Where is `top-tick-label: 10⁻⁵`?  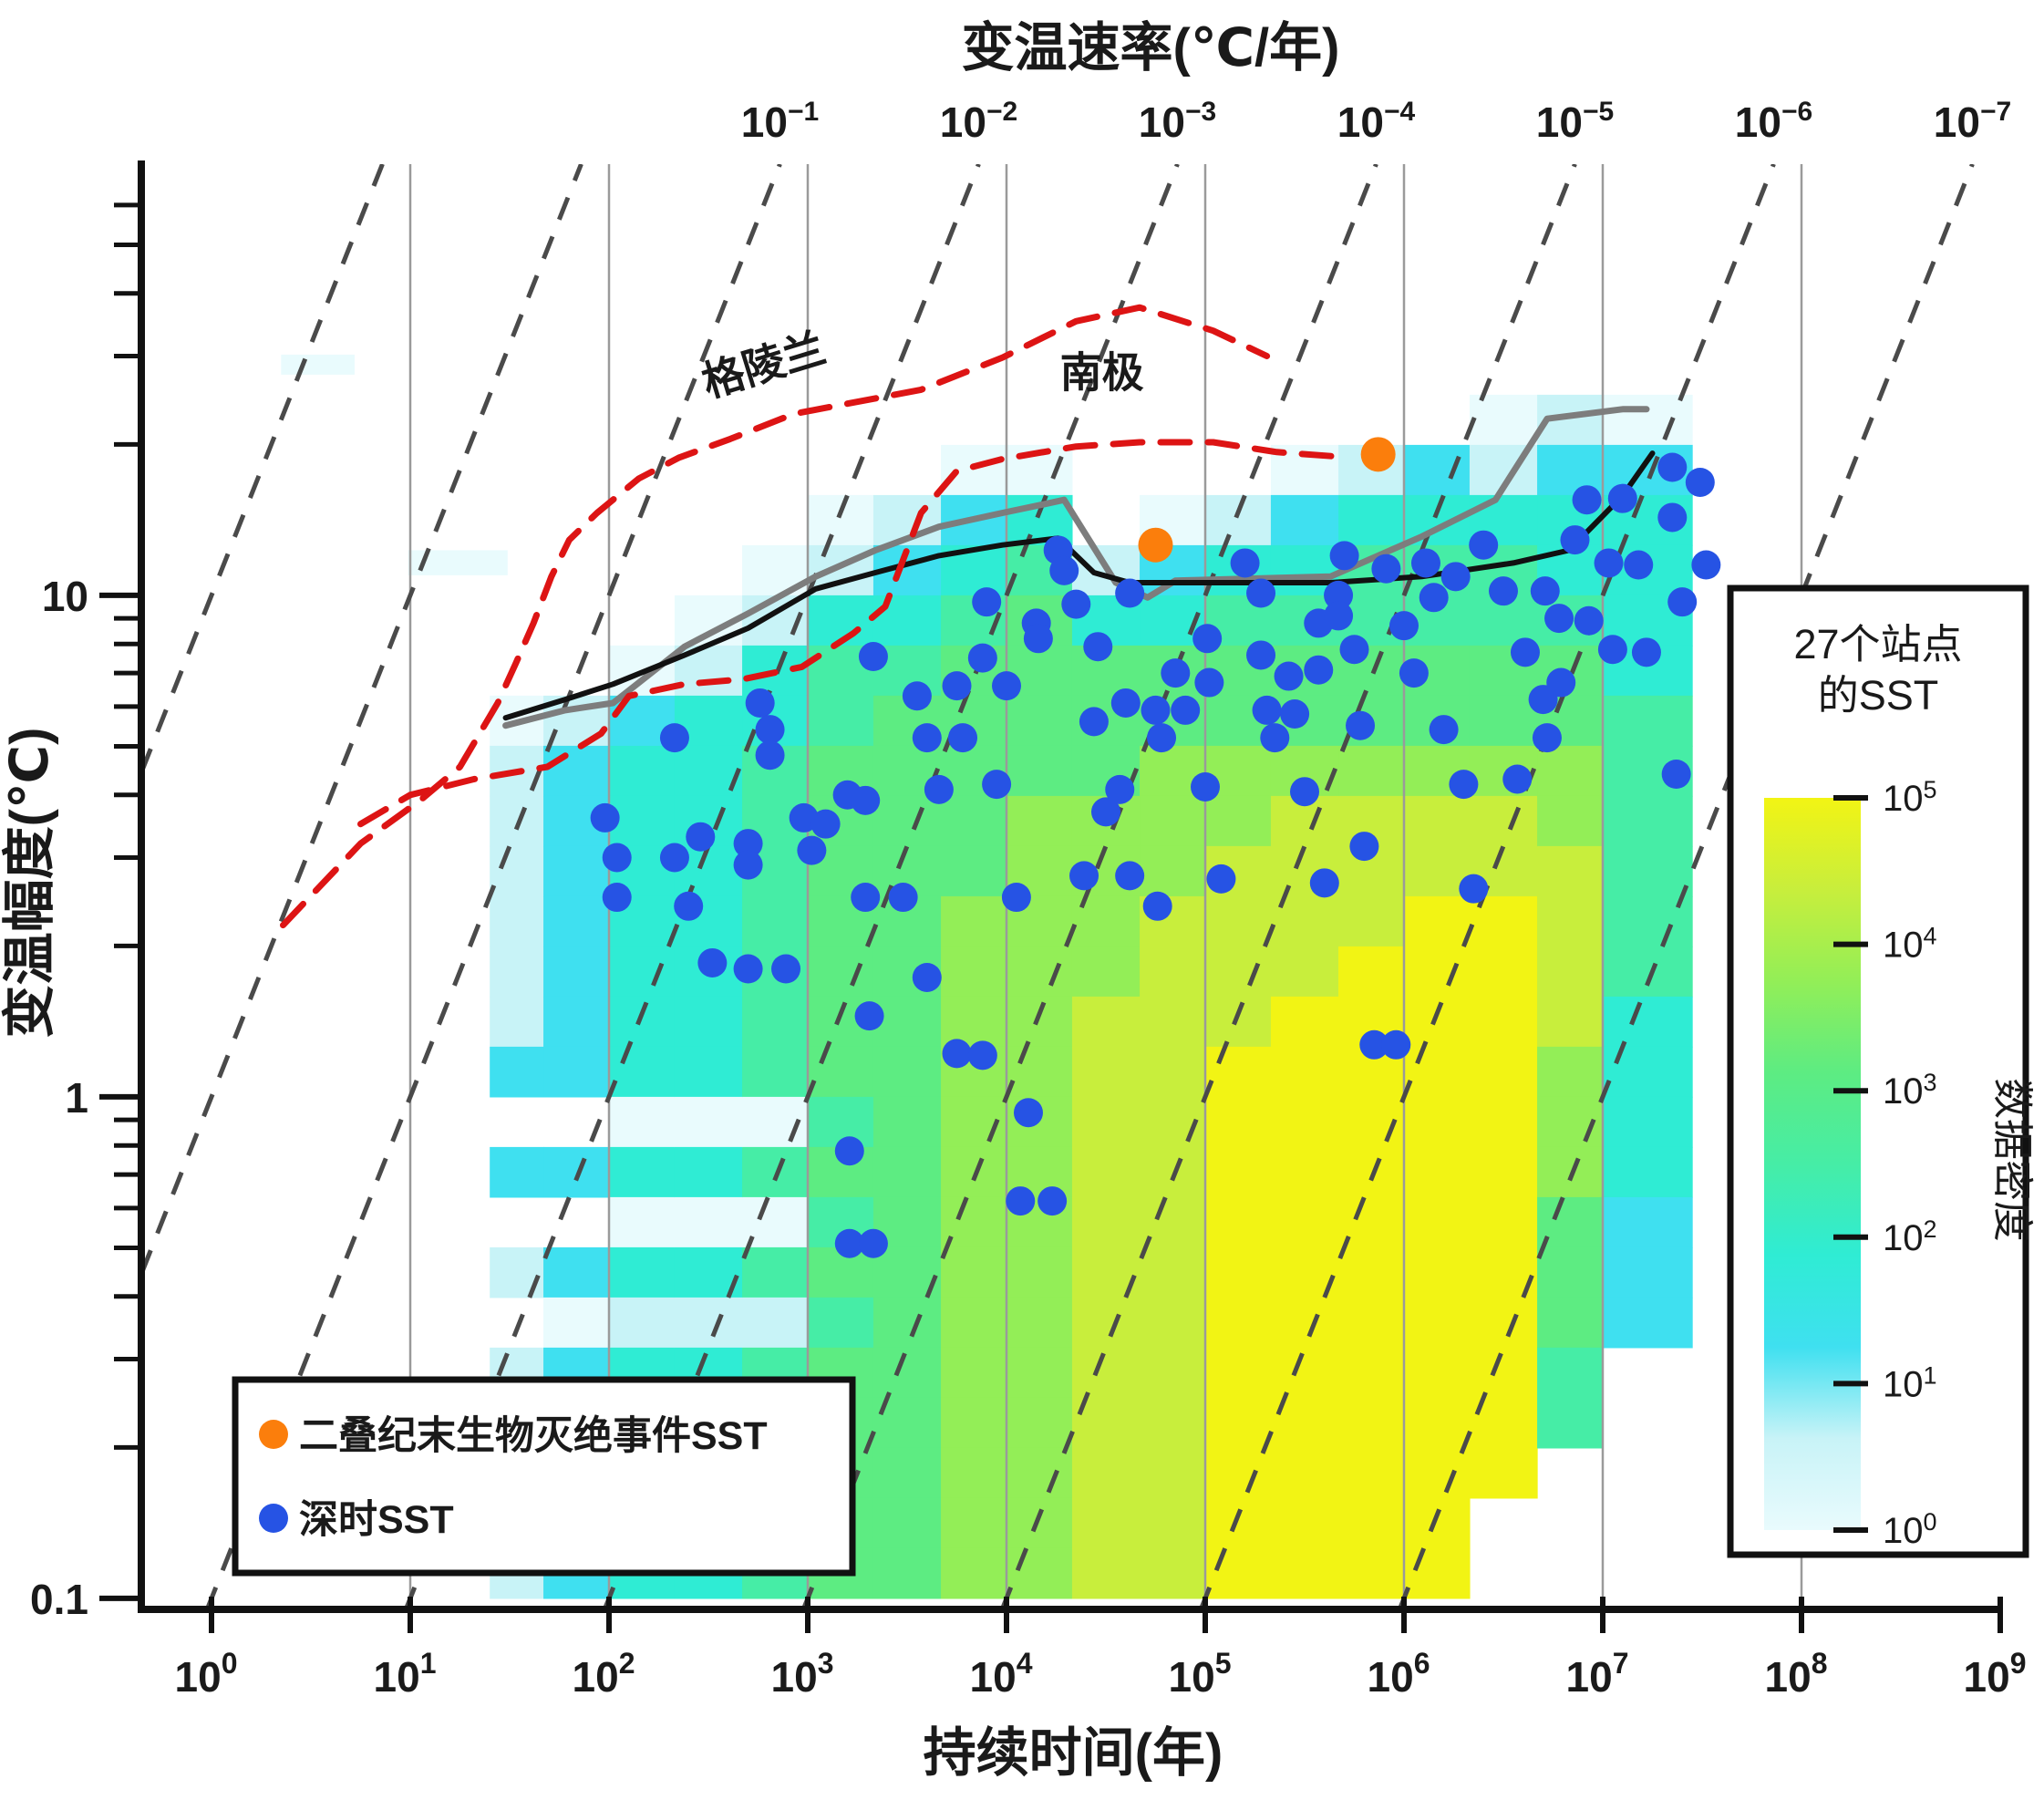
top-tick-label: 10⁻⁵ is located at coordinates (1575, 122).